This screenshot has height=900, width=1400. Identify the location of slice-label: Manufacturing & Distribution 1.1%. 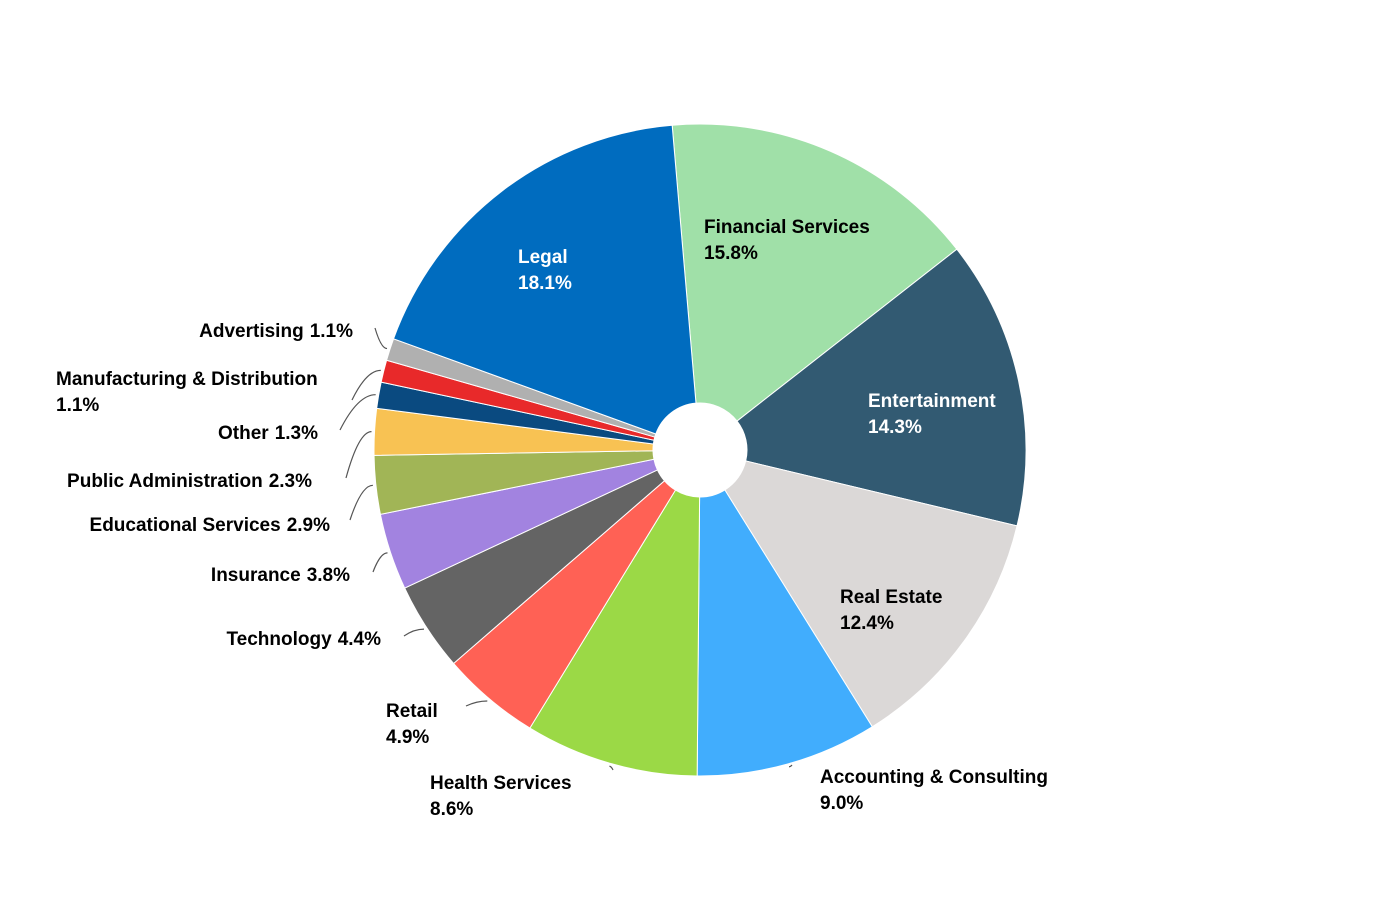
(187, 392).